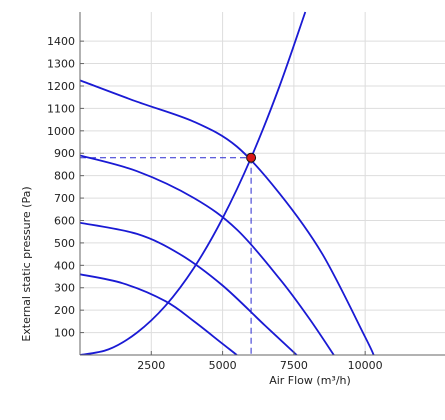 The height and width of the screenshot is (420, 445). What do you see at coordinates (61, 64) in the screenshot?
I see `y-tick-label-12: 1300` at bounding box center [61, 64].